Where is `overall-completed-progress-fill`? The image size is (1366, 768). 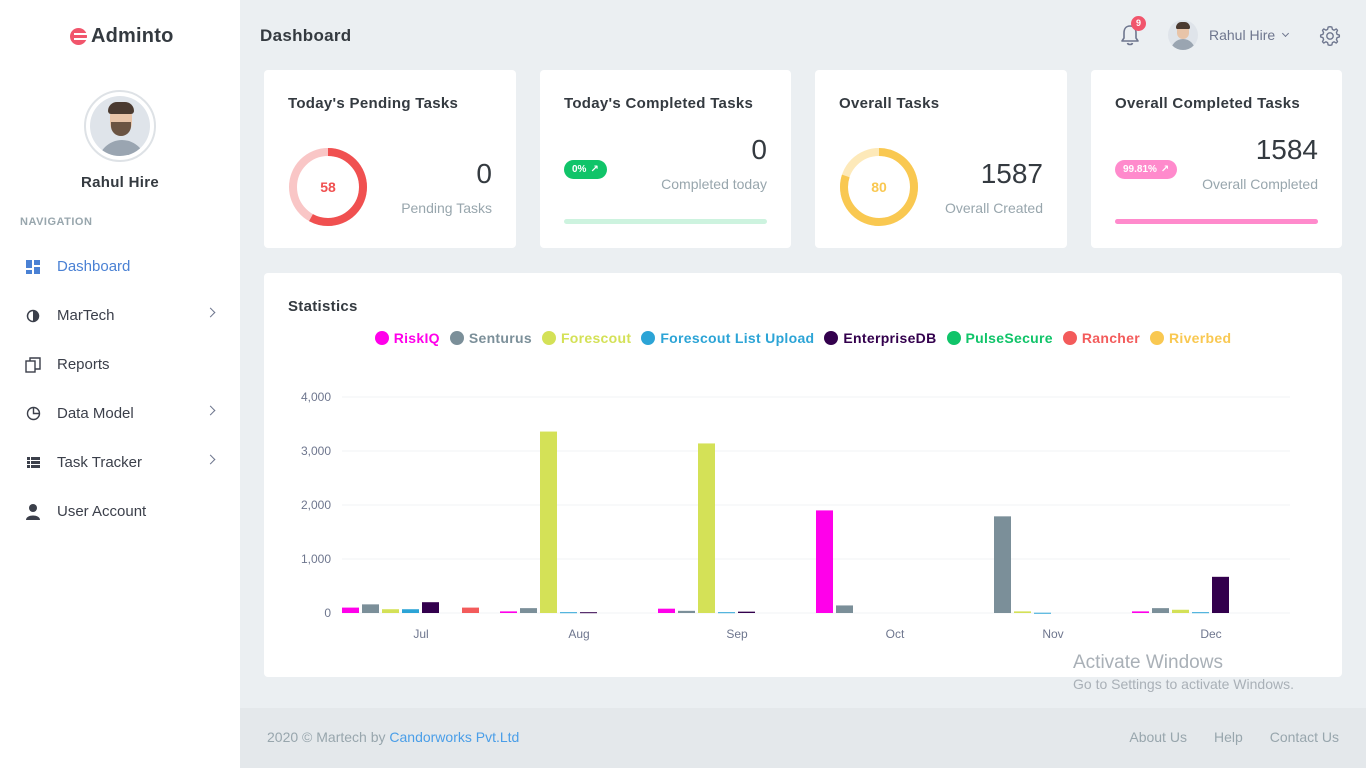
overall-completed-progress-fill is located at coordinates (1216, 221).